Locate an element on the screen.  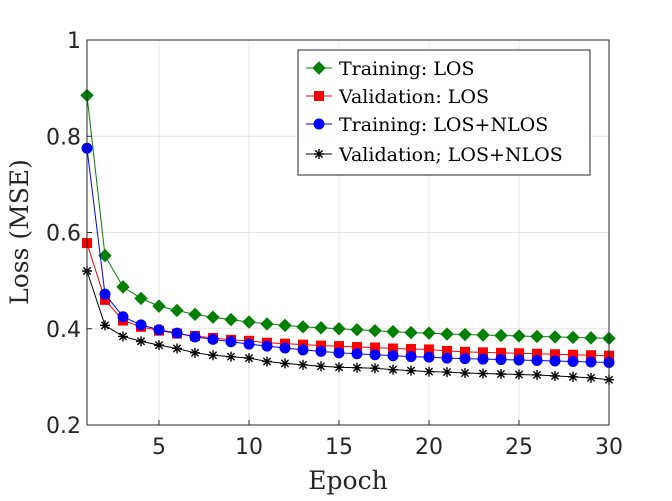
legend-label-4: Validation; LOS+NLOS is located at coordinates (450, 155).